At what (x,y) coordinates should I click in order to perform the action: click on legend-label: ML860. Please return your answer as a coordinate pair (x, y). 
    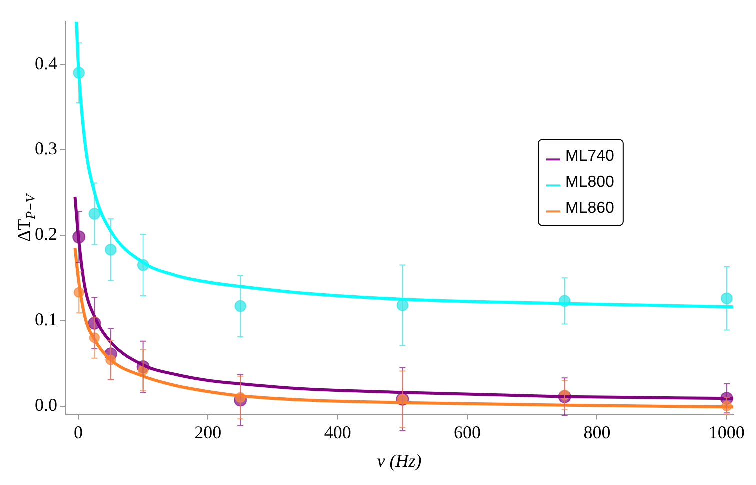
    Looking at the image, I should click on (590, 209).